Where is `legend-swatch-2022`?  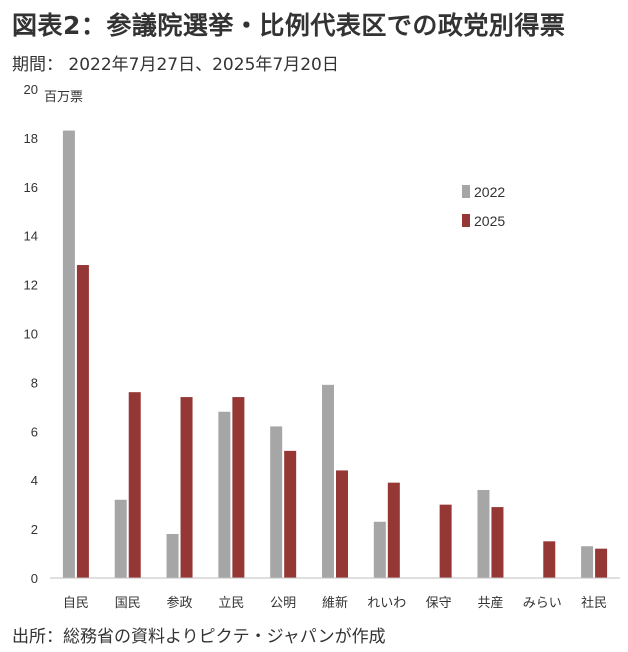
legend-swatch-2022 is located at coordinates (466, 191).